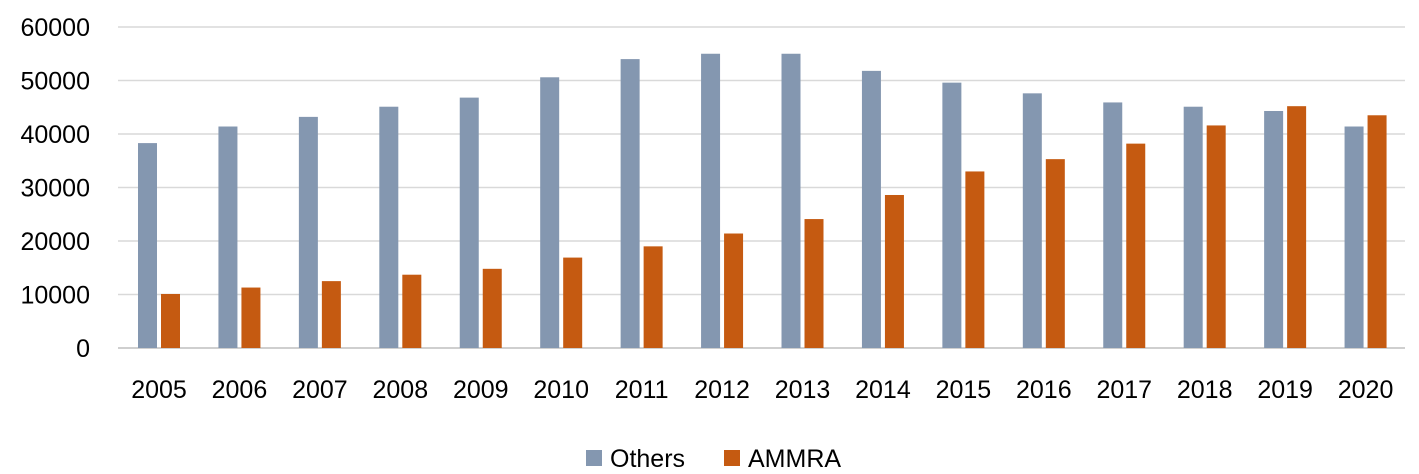 The width and height of the screenshot is (1419, 474). I want to click on bar-ammra-2013, so click(814, 283).